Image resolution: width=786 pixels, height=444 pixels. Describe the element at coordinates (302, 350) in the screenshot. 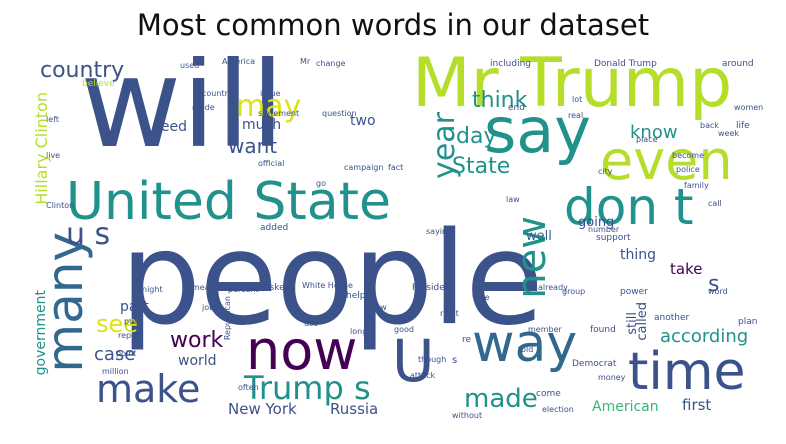

I see `word-now: now` at that location.